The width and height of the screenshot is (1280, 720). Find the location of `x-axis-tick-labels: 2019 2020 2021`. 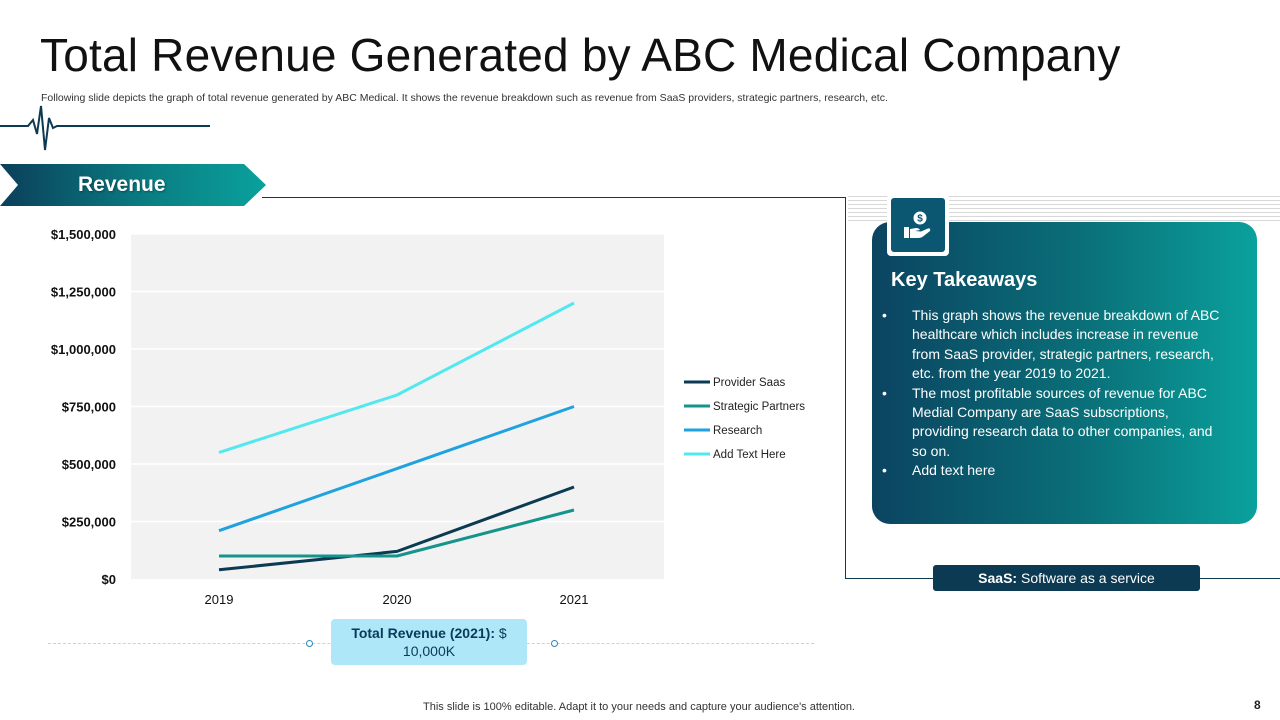

x-axis-tick-labels: 2019 2020 2021 is located at coordinates (397, 599).